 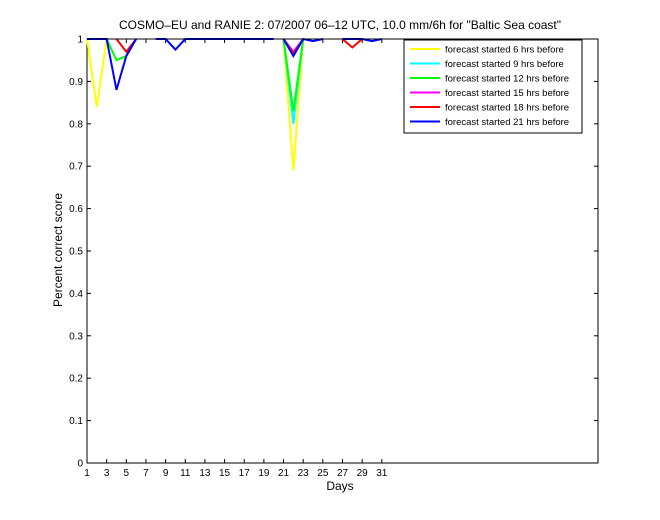 I want to click on x-tick-label: 7, so click(x=146, y=473).